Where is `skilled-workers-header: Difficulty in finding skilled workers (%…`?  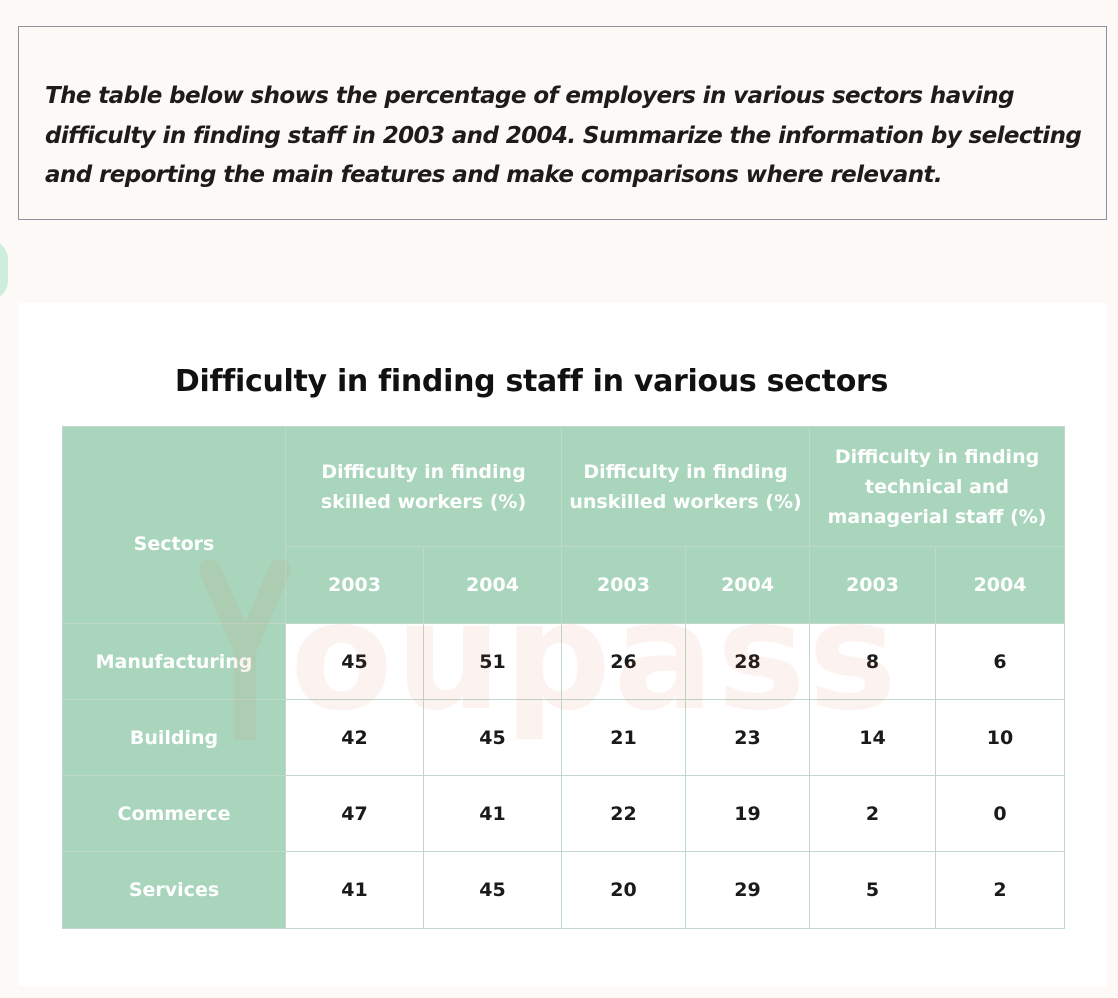 skilled-workers-header: Difficulty in finding skilled workers (%… is located at coordinates (423, 486).